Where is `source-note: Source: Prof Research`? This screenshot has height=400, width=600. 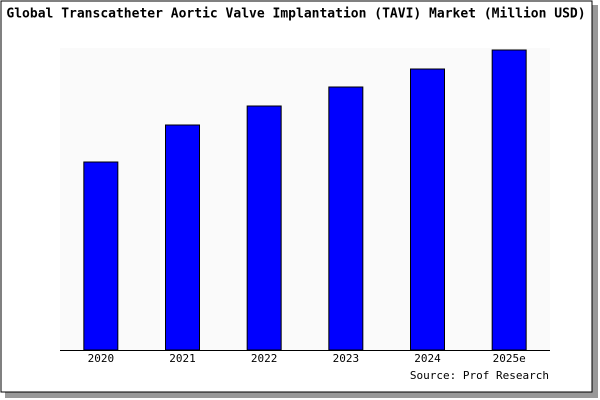
source-note: Source: Prof Research is located at coordinates (479, 375).